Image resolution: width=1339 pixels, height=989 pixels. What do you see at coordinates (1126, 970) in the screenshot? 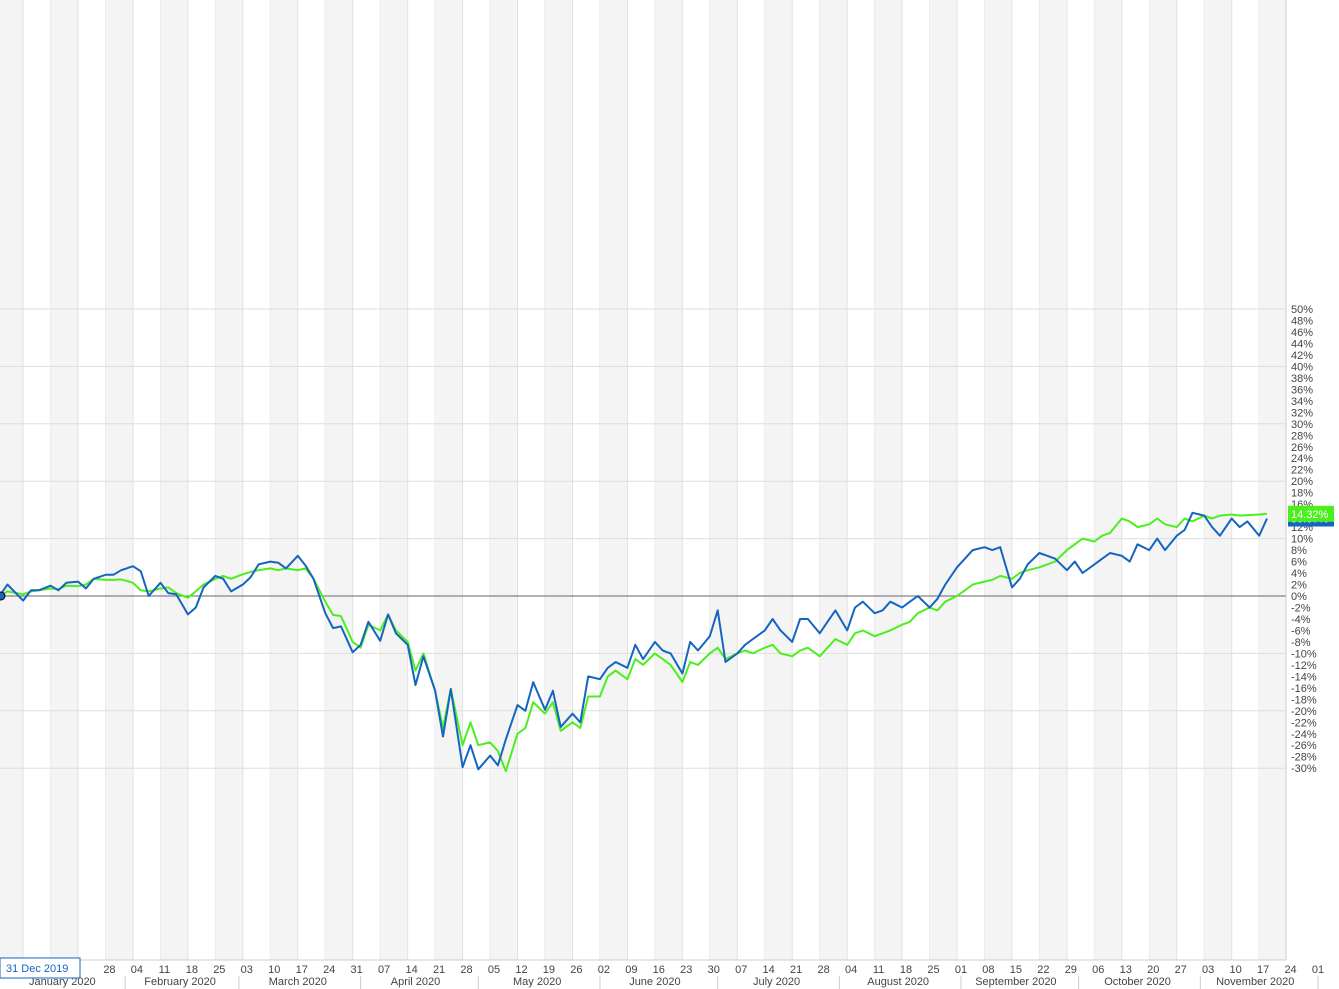
I see `x-tick-label: 13` at bounding box center [1126, 970].